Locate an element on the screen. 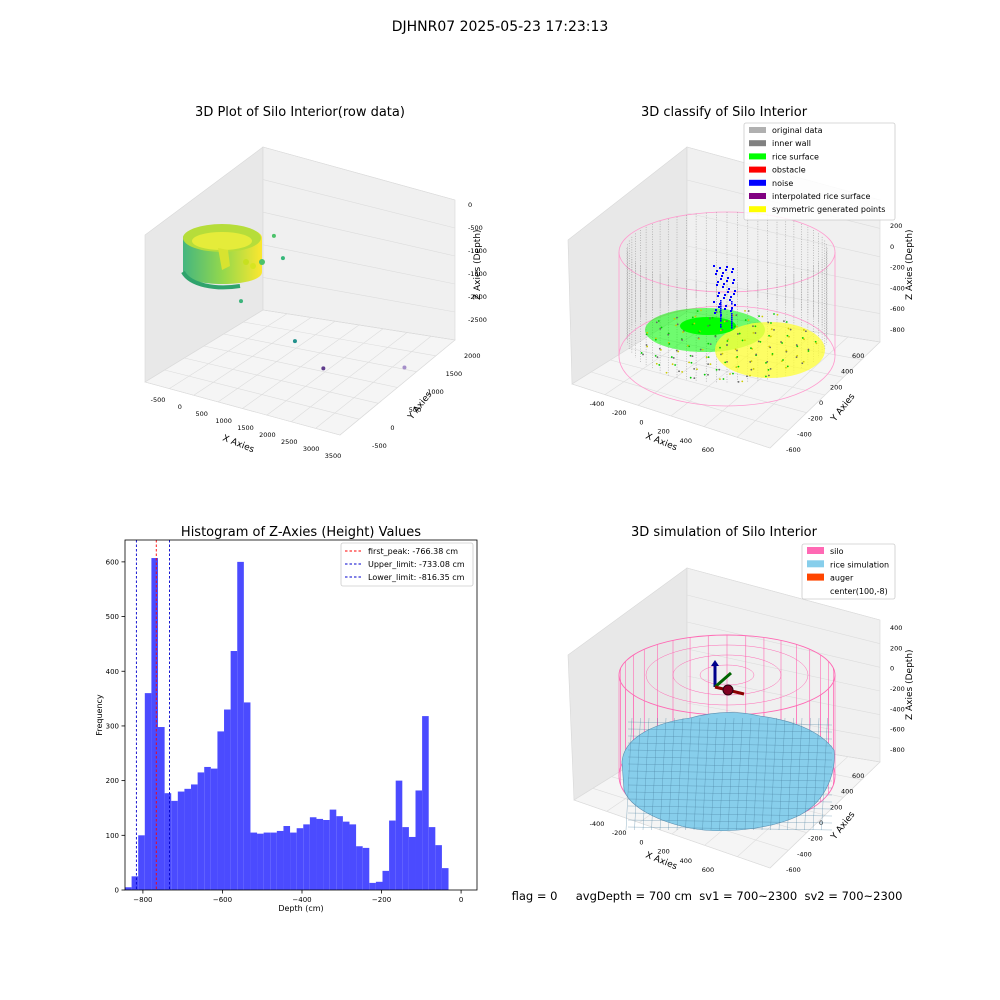 Image resolution: width=1000 pixels, height=1000 pixels. classify-z-tick-label: 200 is located at coordinates (896, 226).